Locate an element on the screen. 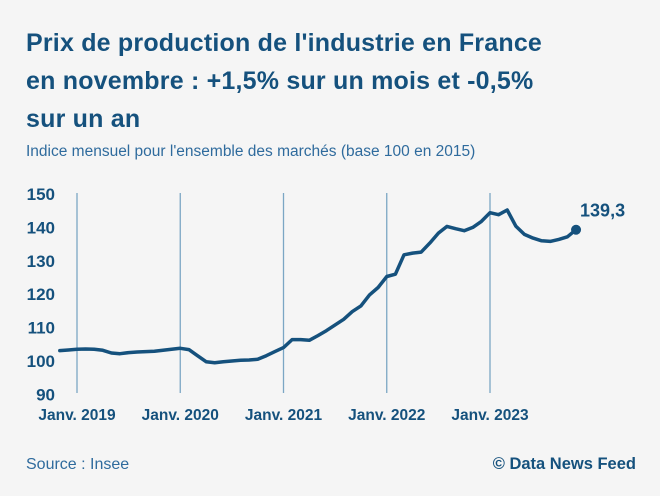 Image resolution: width=660 pixels, height=496 pixels. svg-text: 130 is located at coordinates (41, 261).